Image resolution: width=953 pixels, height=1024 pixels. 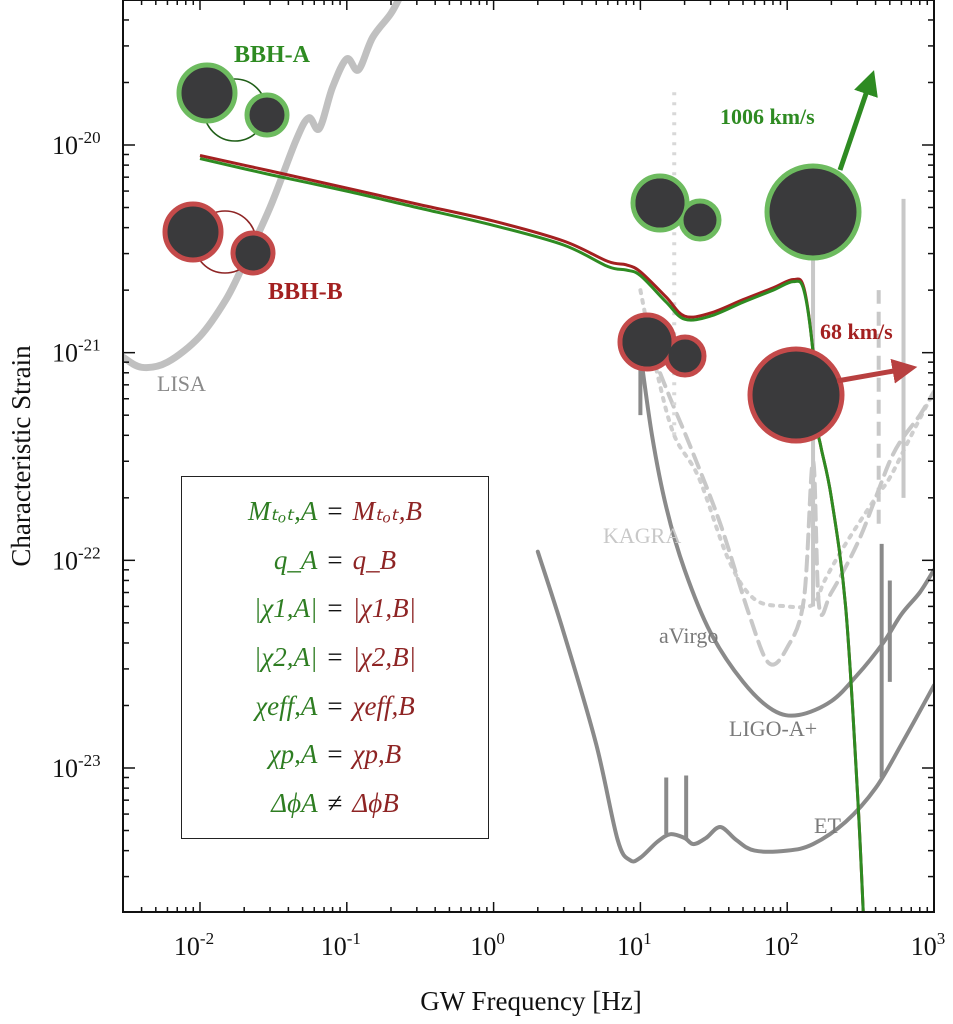 I want to click on bbh-b-merger-illustration, so click(x=767, y=378).